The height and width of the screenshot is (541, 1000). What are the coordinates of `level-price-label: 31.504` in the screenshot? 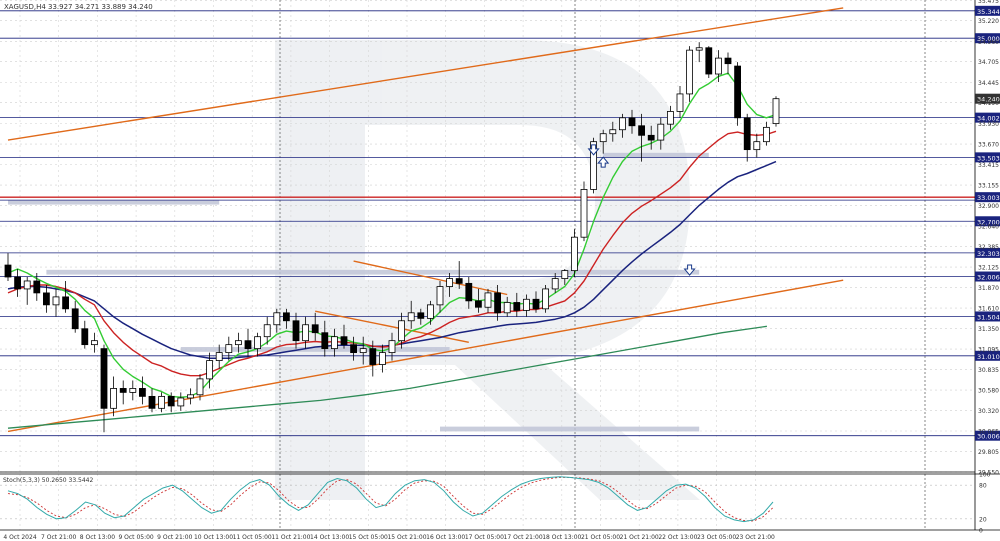 It's located at (988, 317).